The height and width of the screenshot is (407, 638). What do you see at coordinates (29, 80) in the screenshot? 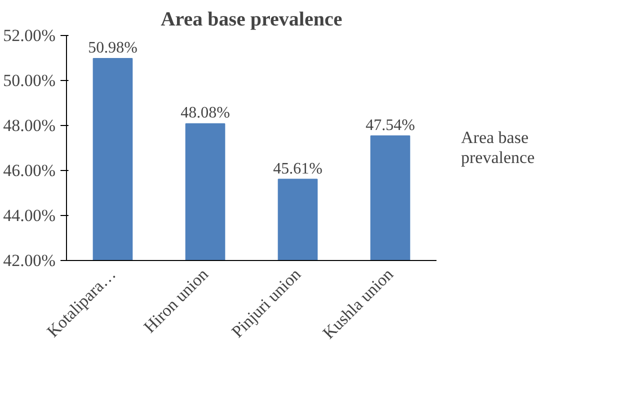
I see `y-tick-label: 50.00%` at bounding box center [29, 80].